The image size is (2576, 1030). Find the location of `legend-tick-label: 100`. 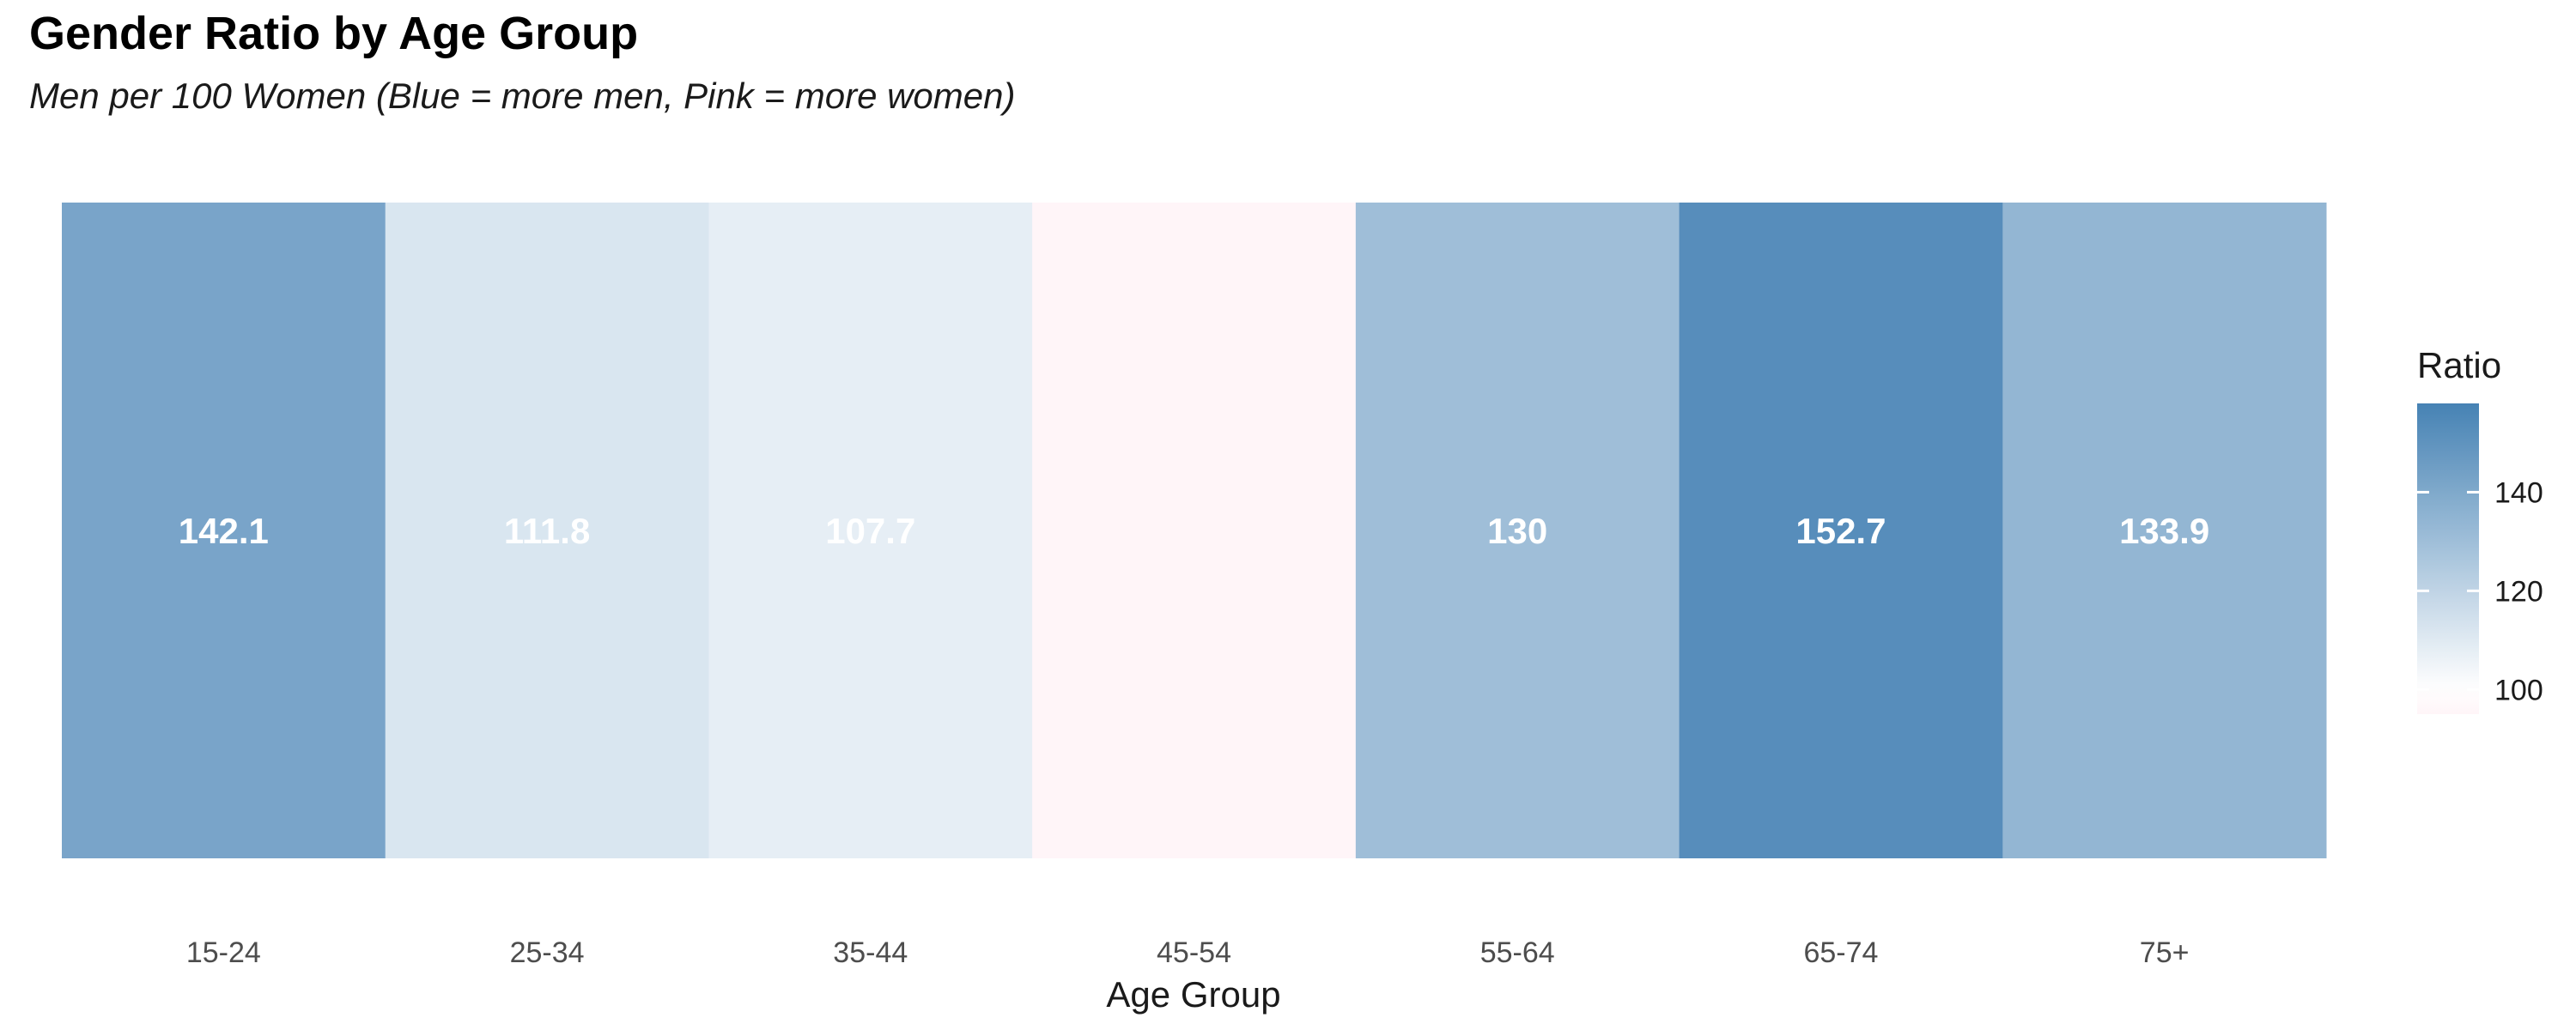

legend-tick-label: 100 is located at coordinates (2518, 690).